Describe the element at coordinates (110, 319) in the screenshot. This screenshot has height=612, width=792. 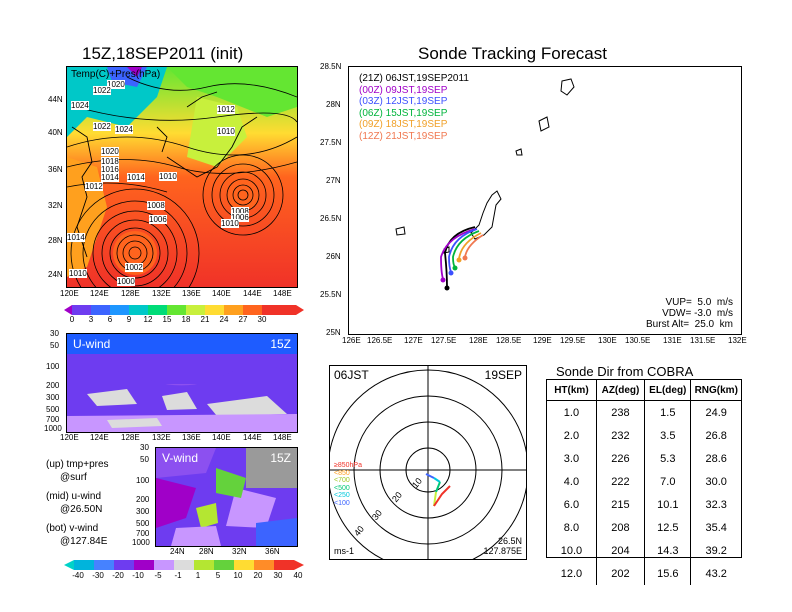
I see `colorbar-label: 6` at that location.